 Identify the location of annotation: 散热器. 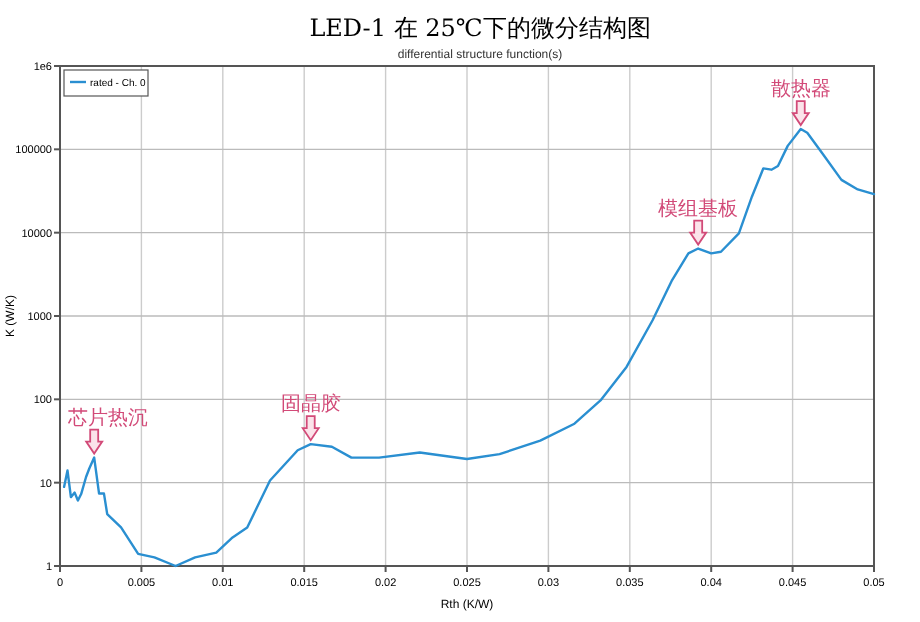
(800, 90).